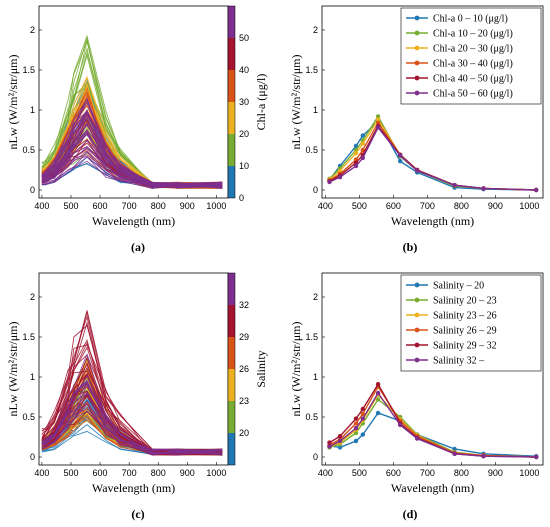  I want to click on y-tick-label-c-3: 1.5, so click(28, 337).